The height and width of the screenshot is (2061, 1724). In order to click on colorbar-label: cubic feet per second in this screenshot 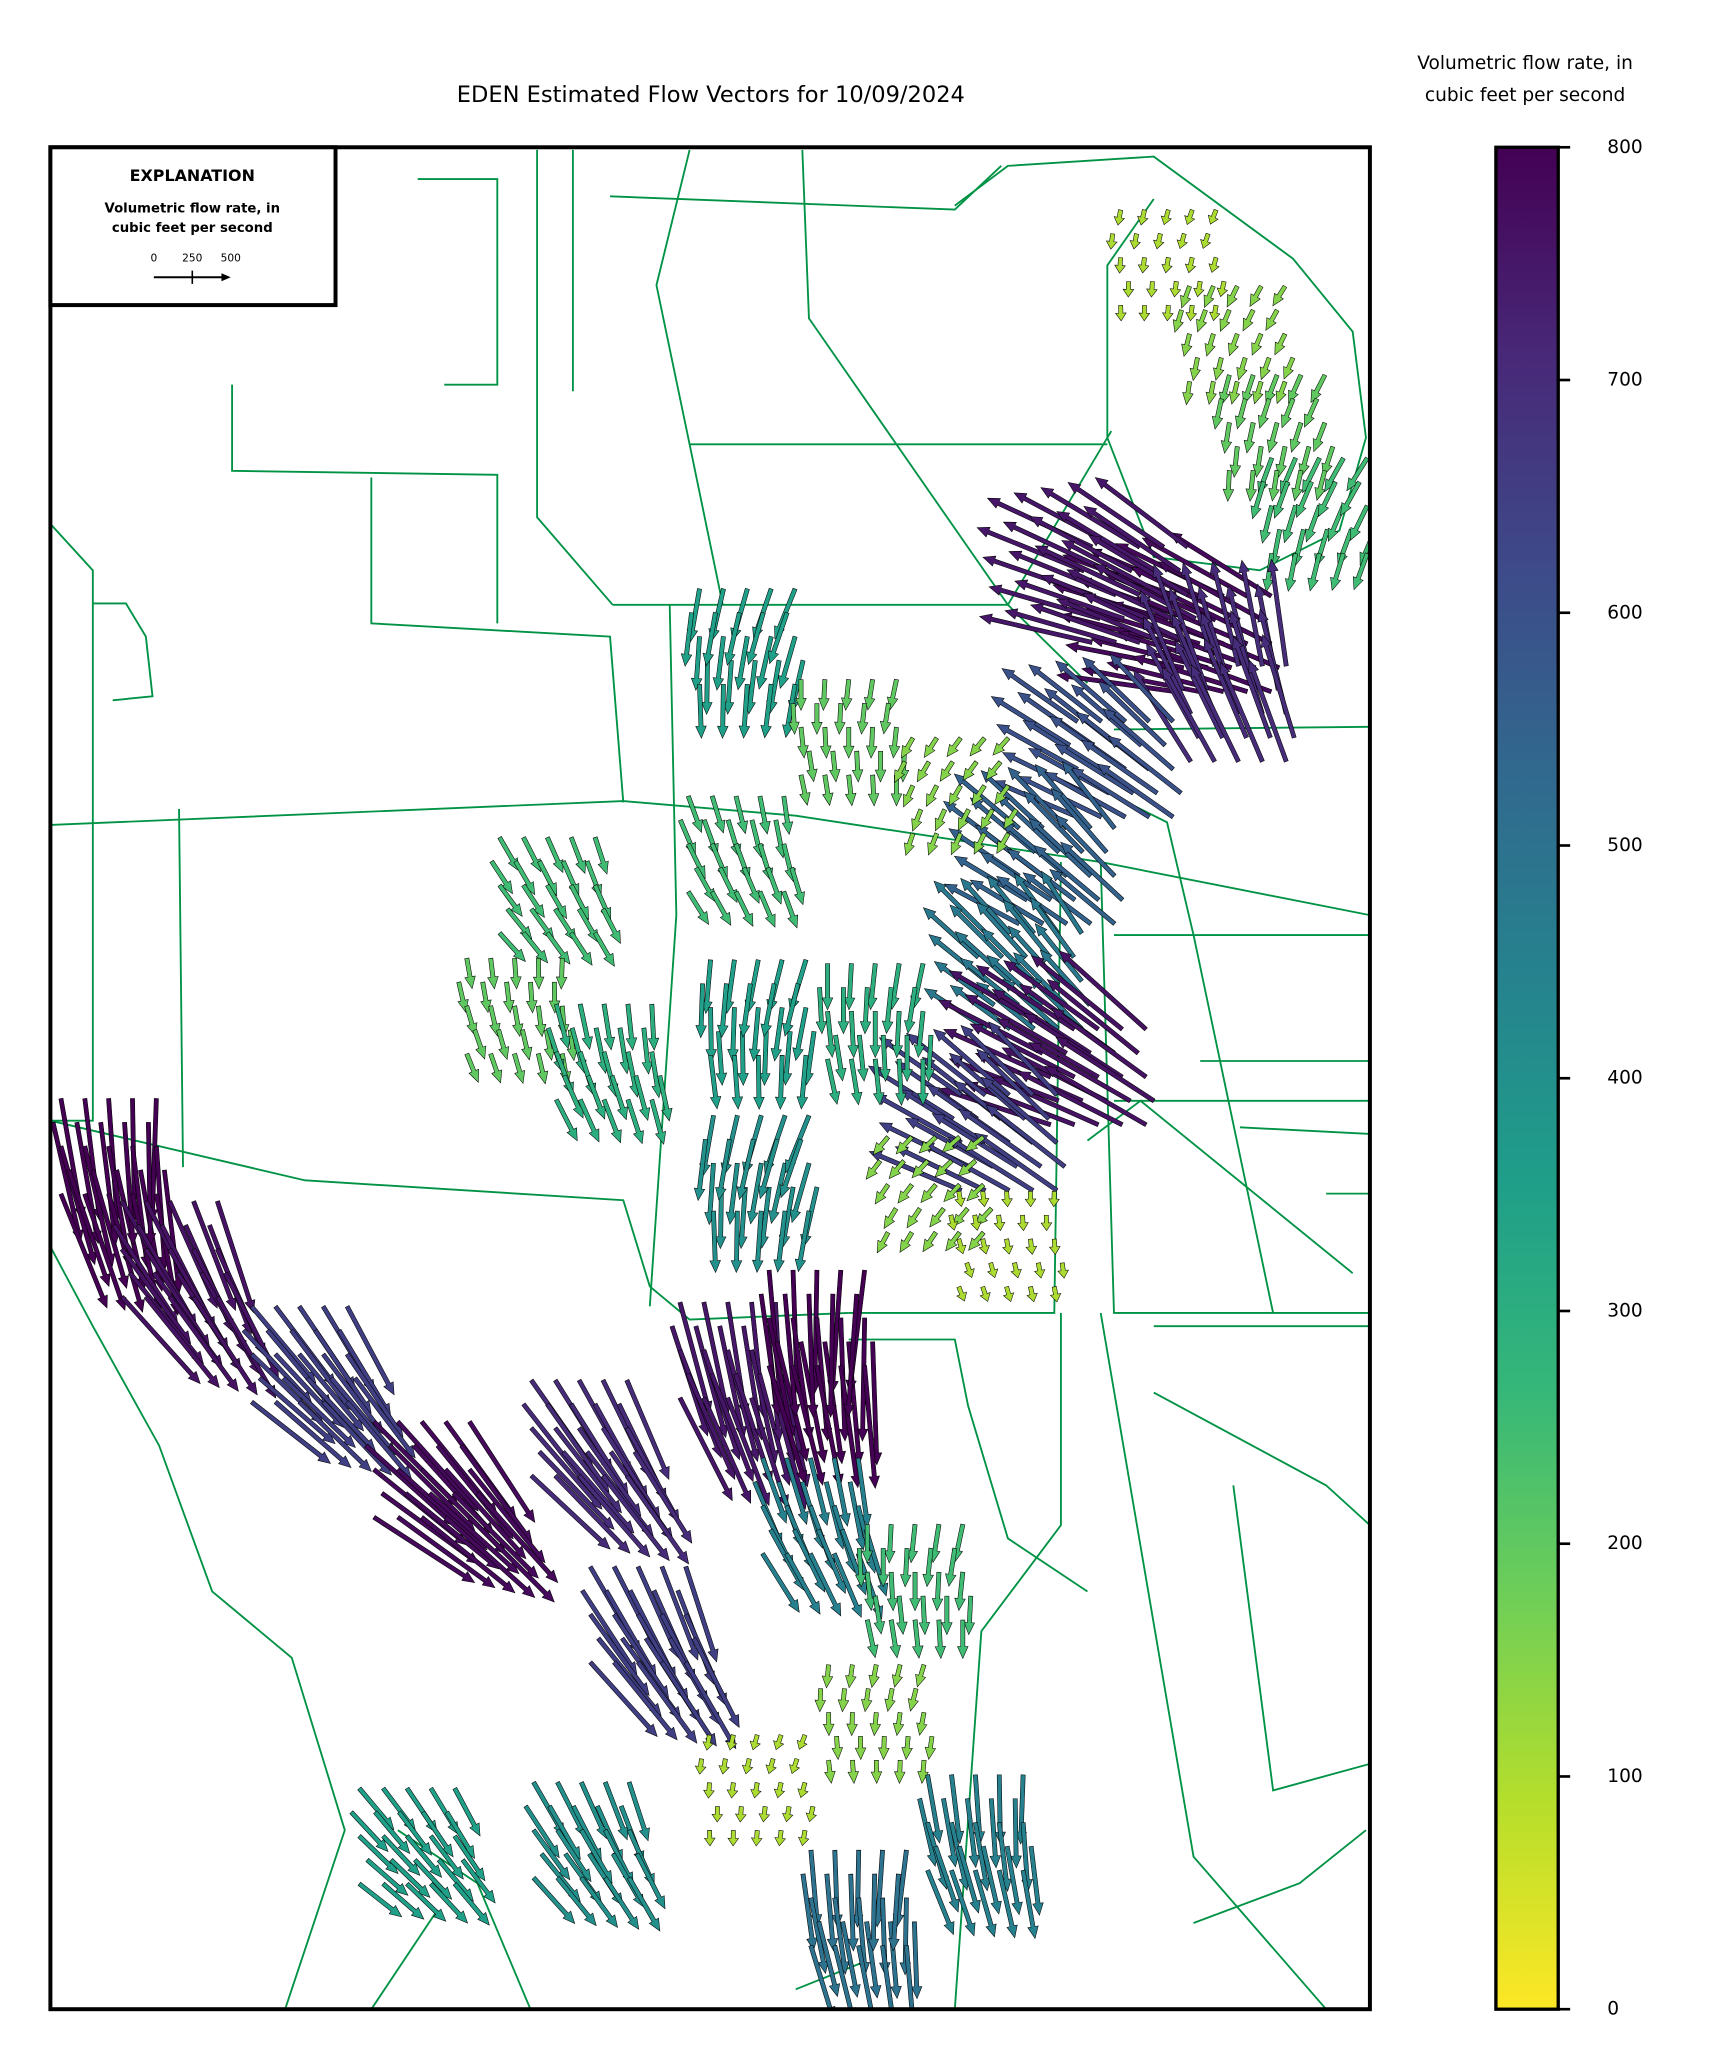, I will do `click(1525, 95)`.